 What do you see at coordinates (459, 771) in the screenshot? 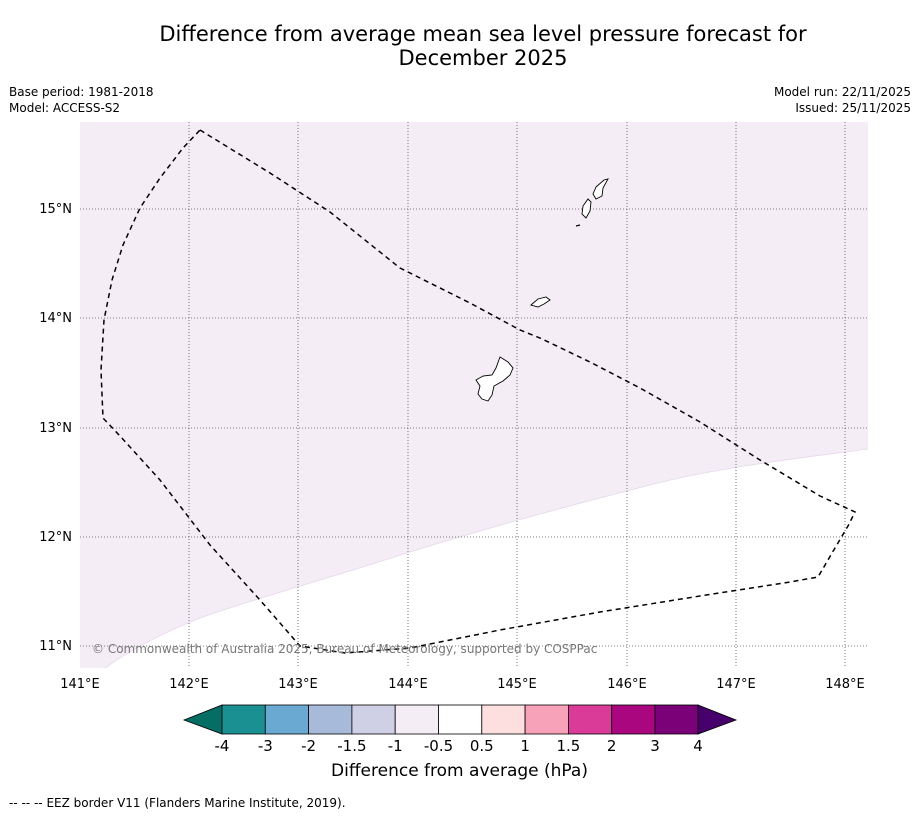
I see `colorbar-label: Difference from average (hPa)` at bounding box center [459, 771].